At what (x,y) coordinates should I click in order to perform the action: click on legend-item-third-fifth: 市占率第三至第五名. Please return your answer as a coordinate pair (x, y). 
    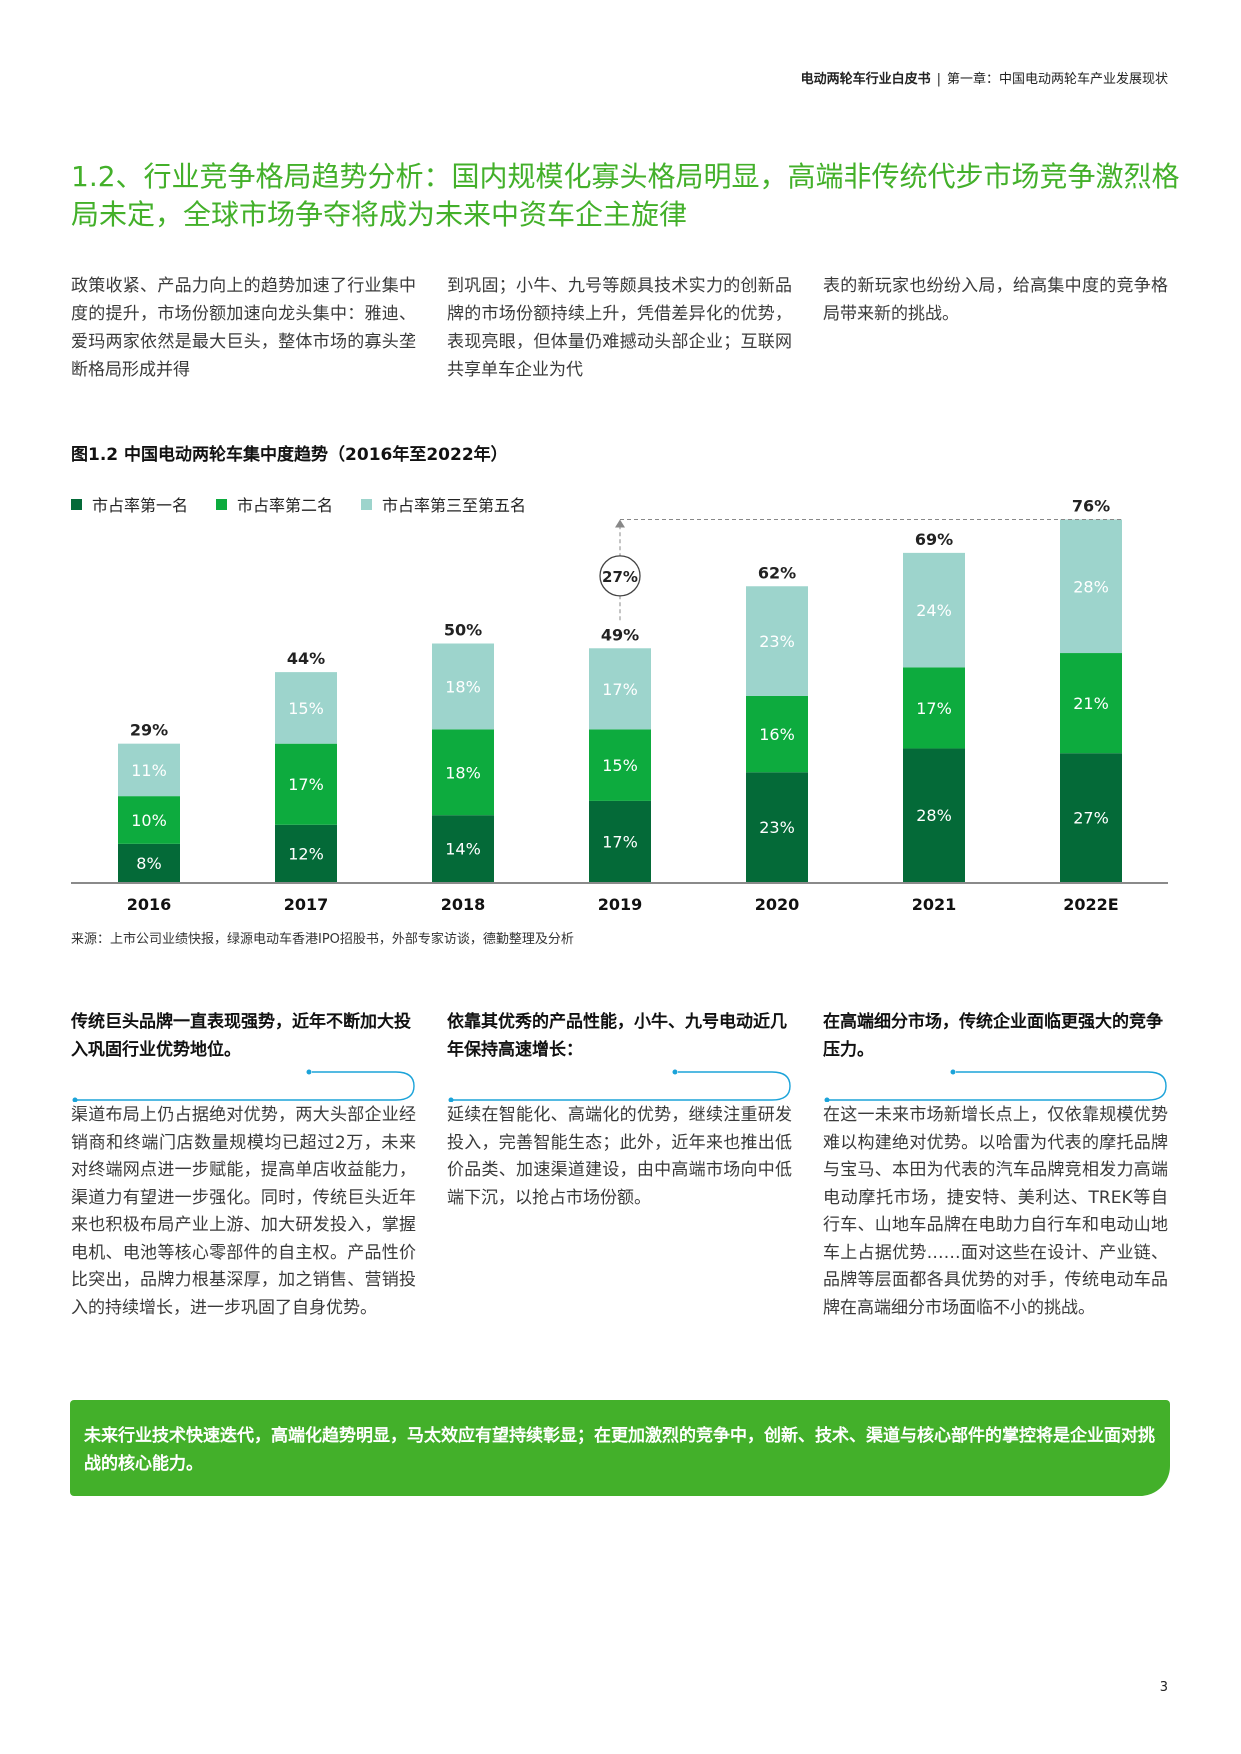
    Looking at the image, I should click on (443, 504).